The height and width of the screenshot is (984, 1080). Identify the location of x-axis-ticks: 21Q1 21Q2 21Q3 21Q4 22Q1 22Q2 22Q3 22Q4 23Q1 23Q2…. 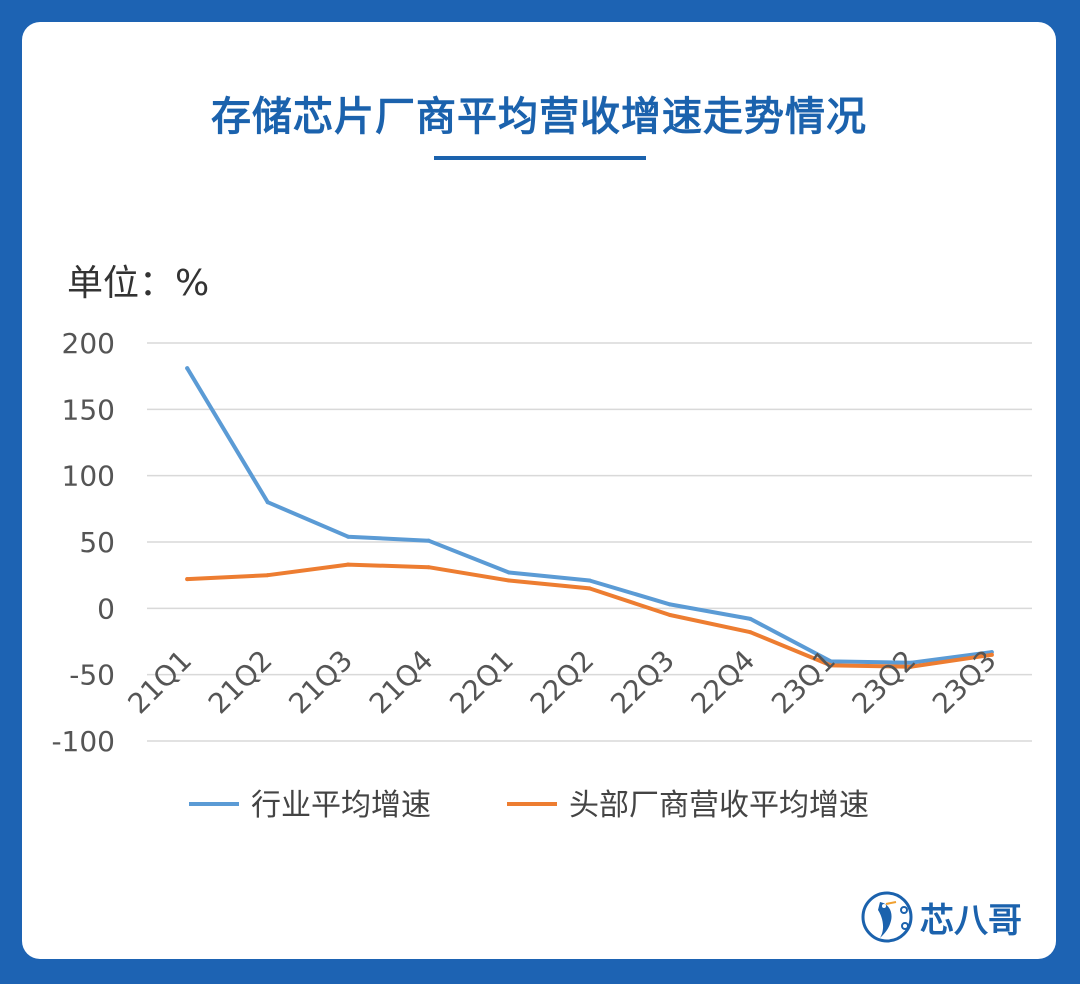
(561, 682).